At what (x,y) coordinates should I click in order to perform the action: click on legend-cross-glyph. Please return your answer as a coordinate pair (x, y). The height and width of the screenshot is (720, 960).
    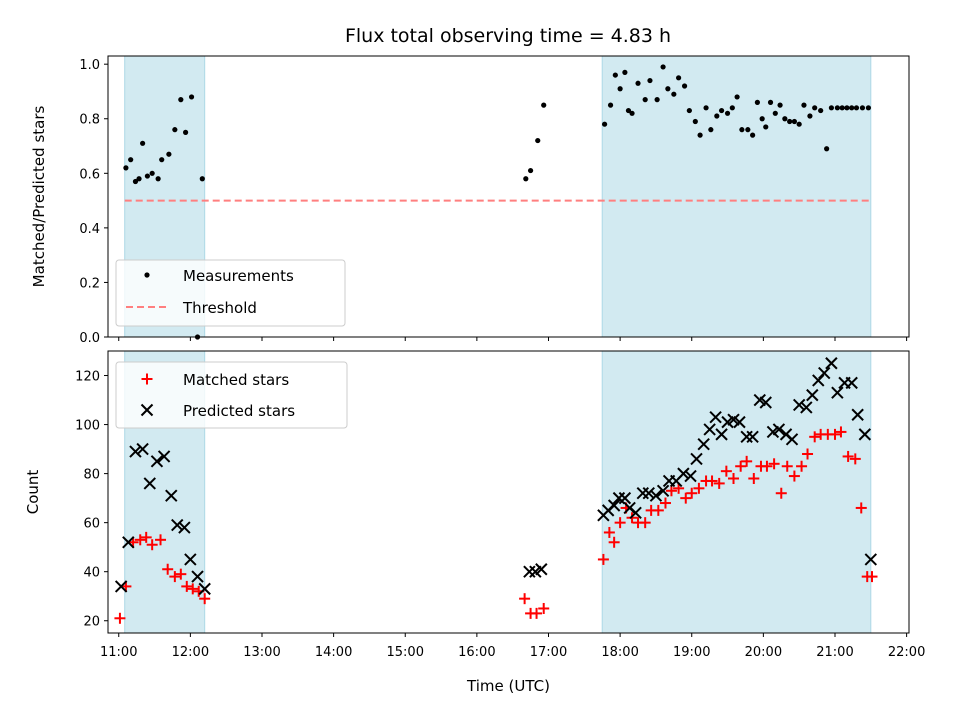
    Looking at the image, I should click on (147, 410).